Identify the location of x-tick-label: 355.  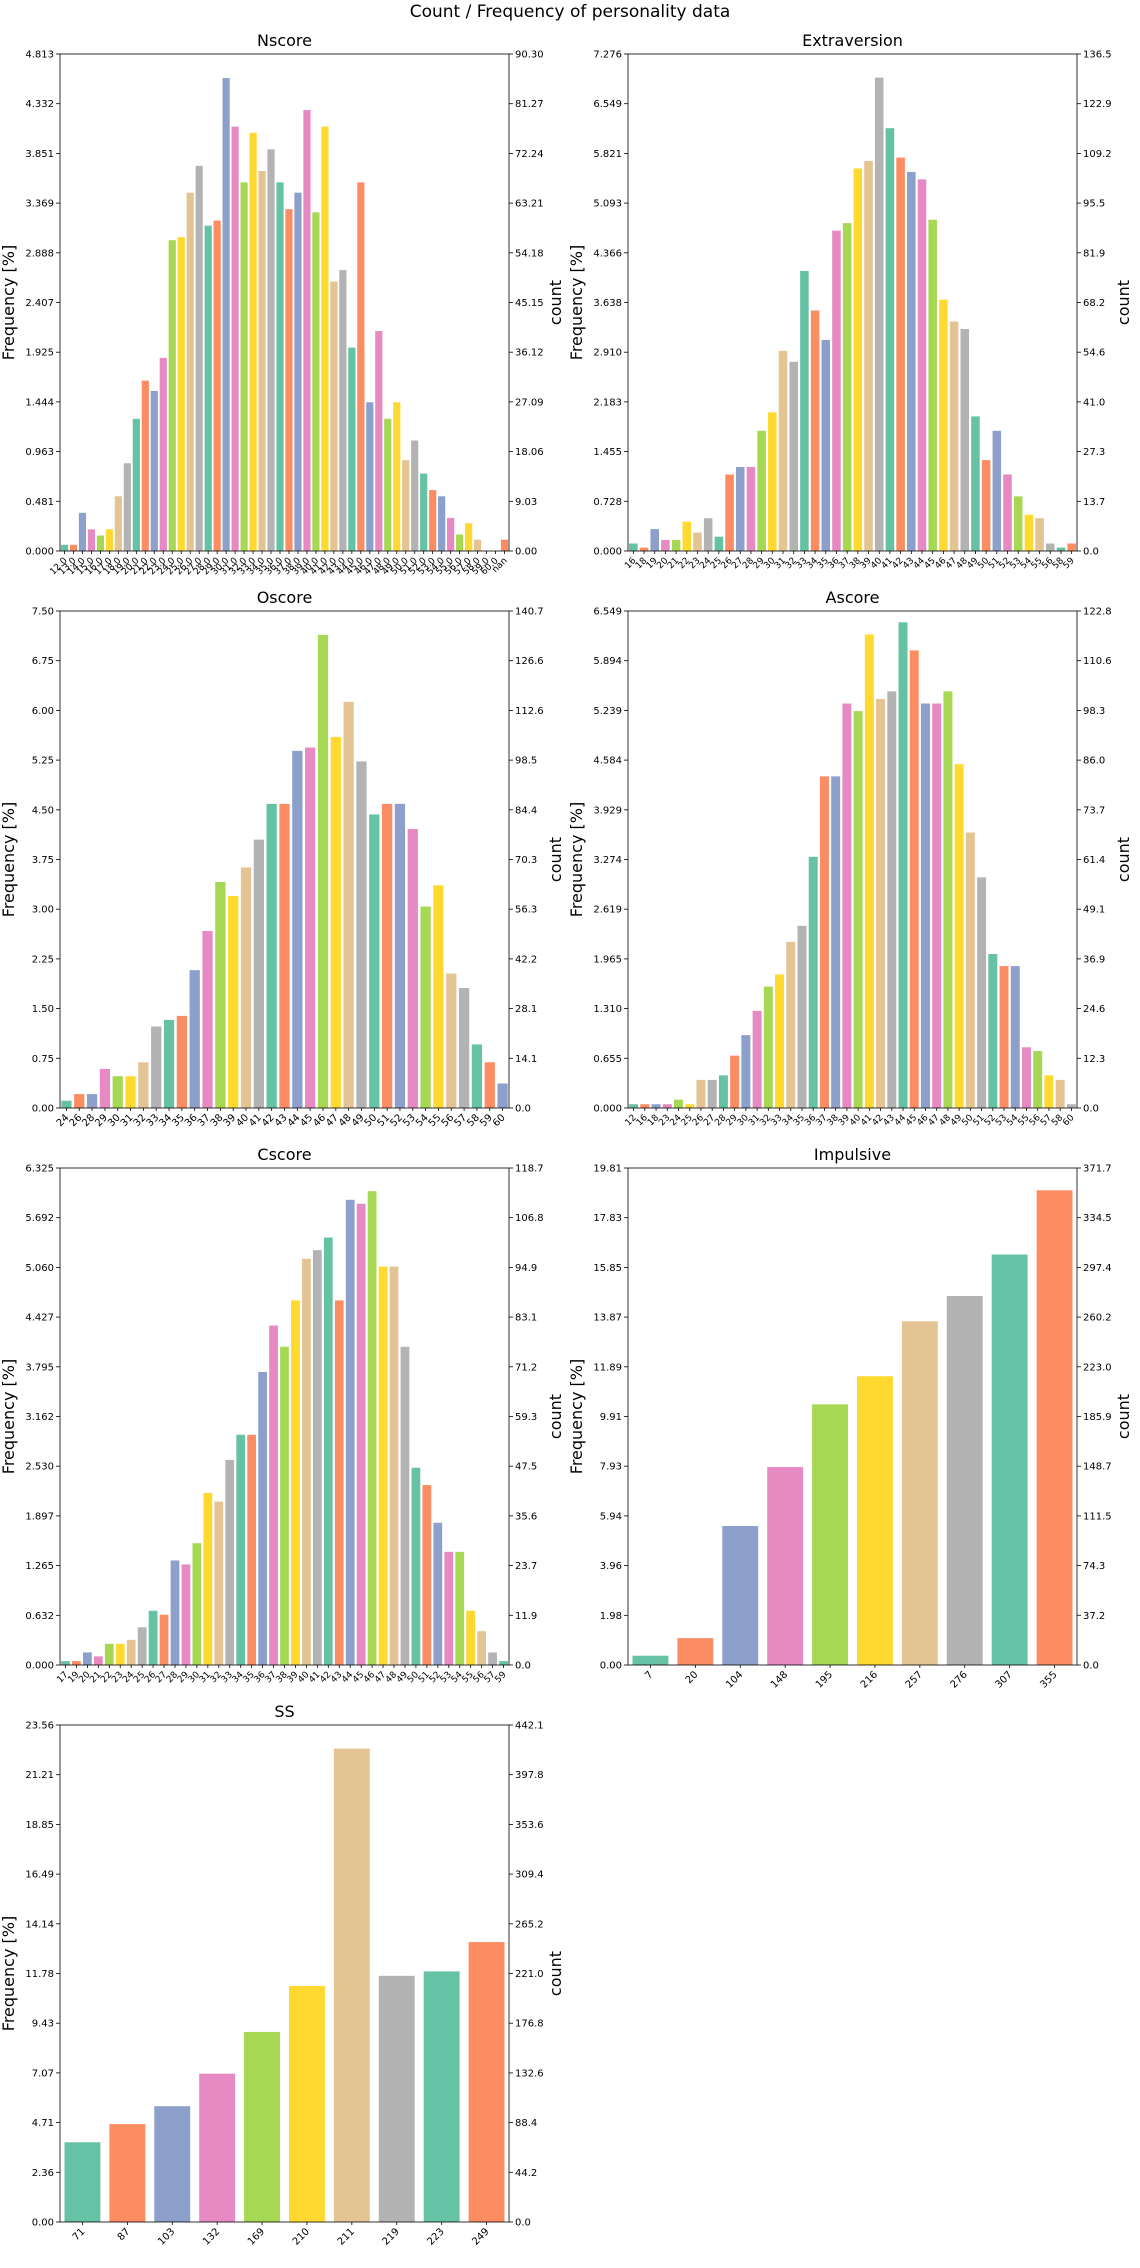
(1048, 1679).